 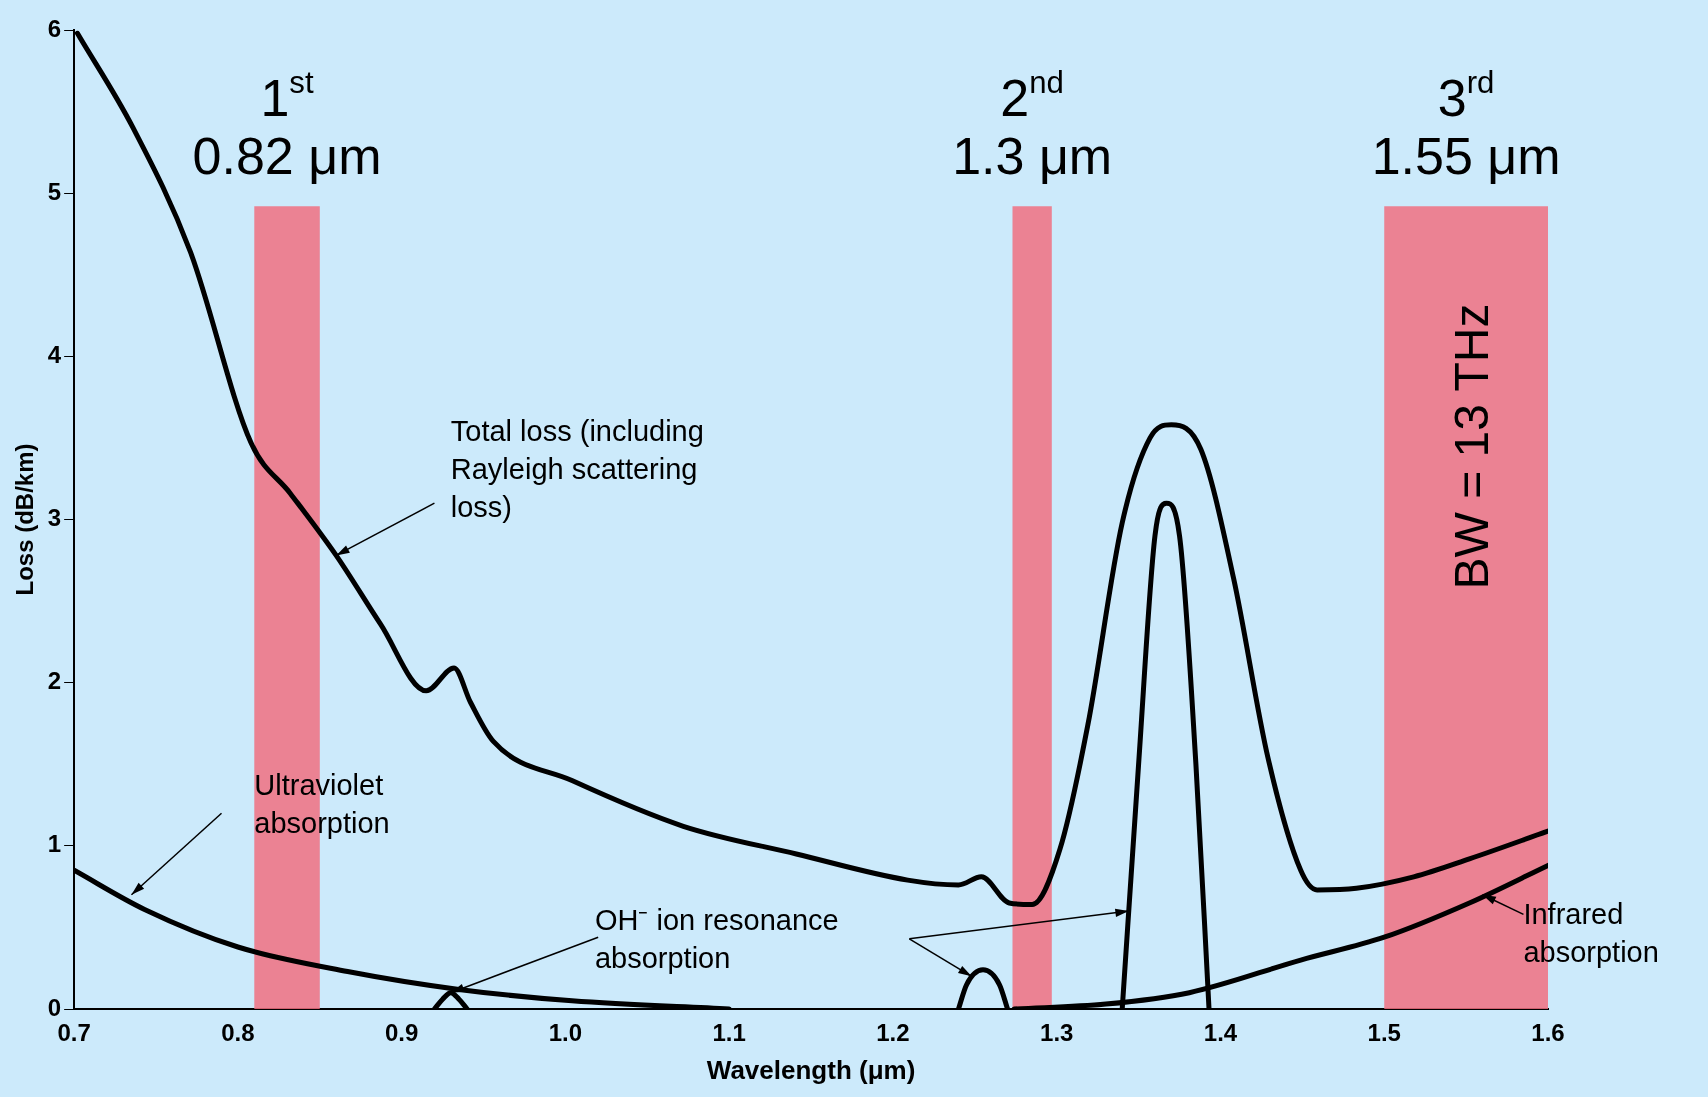 What do you see at coordinates (54, 518) in the screenshot?
I see `y-tick-label: 3` at bounding box center [54, 518].